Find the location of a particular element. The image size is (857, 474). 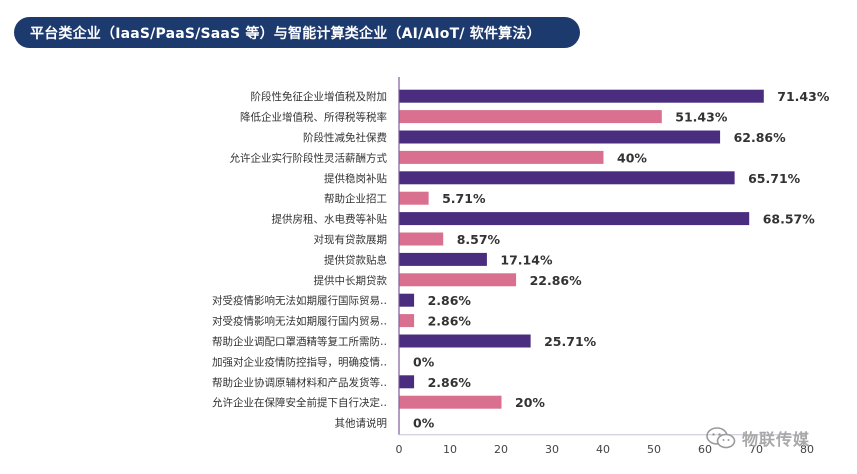

category-label: 允许企业在保障安全前提下自行决定‥ is located at coordinates (299, 402).